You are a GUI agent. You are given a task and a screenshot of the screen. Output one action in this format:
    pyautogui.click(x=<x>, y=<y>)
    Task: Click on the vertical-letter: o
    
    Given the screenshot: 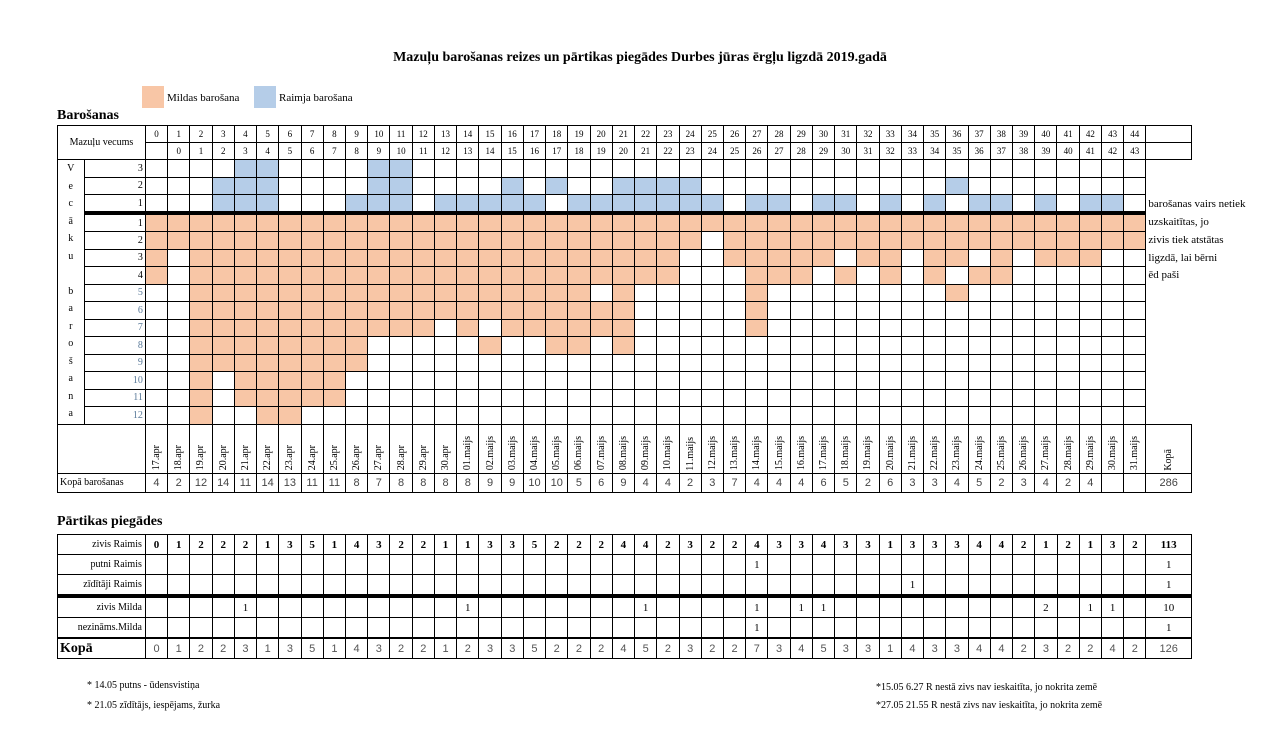 What is the action you would take?
    pyautogui.click(x=71, y=343)
    